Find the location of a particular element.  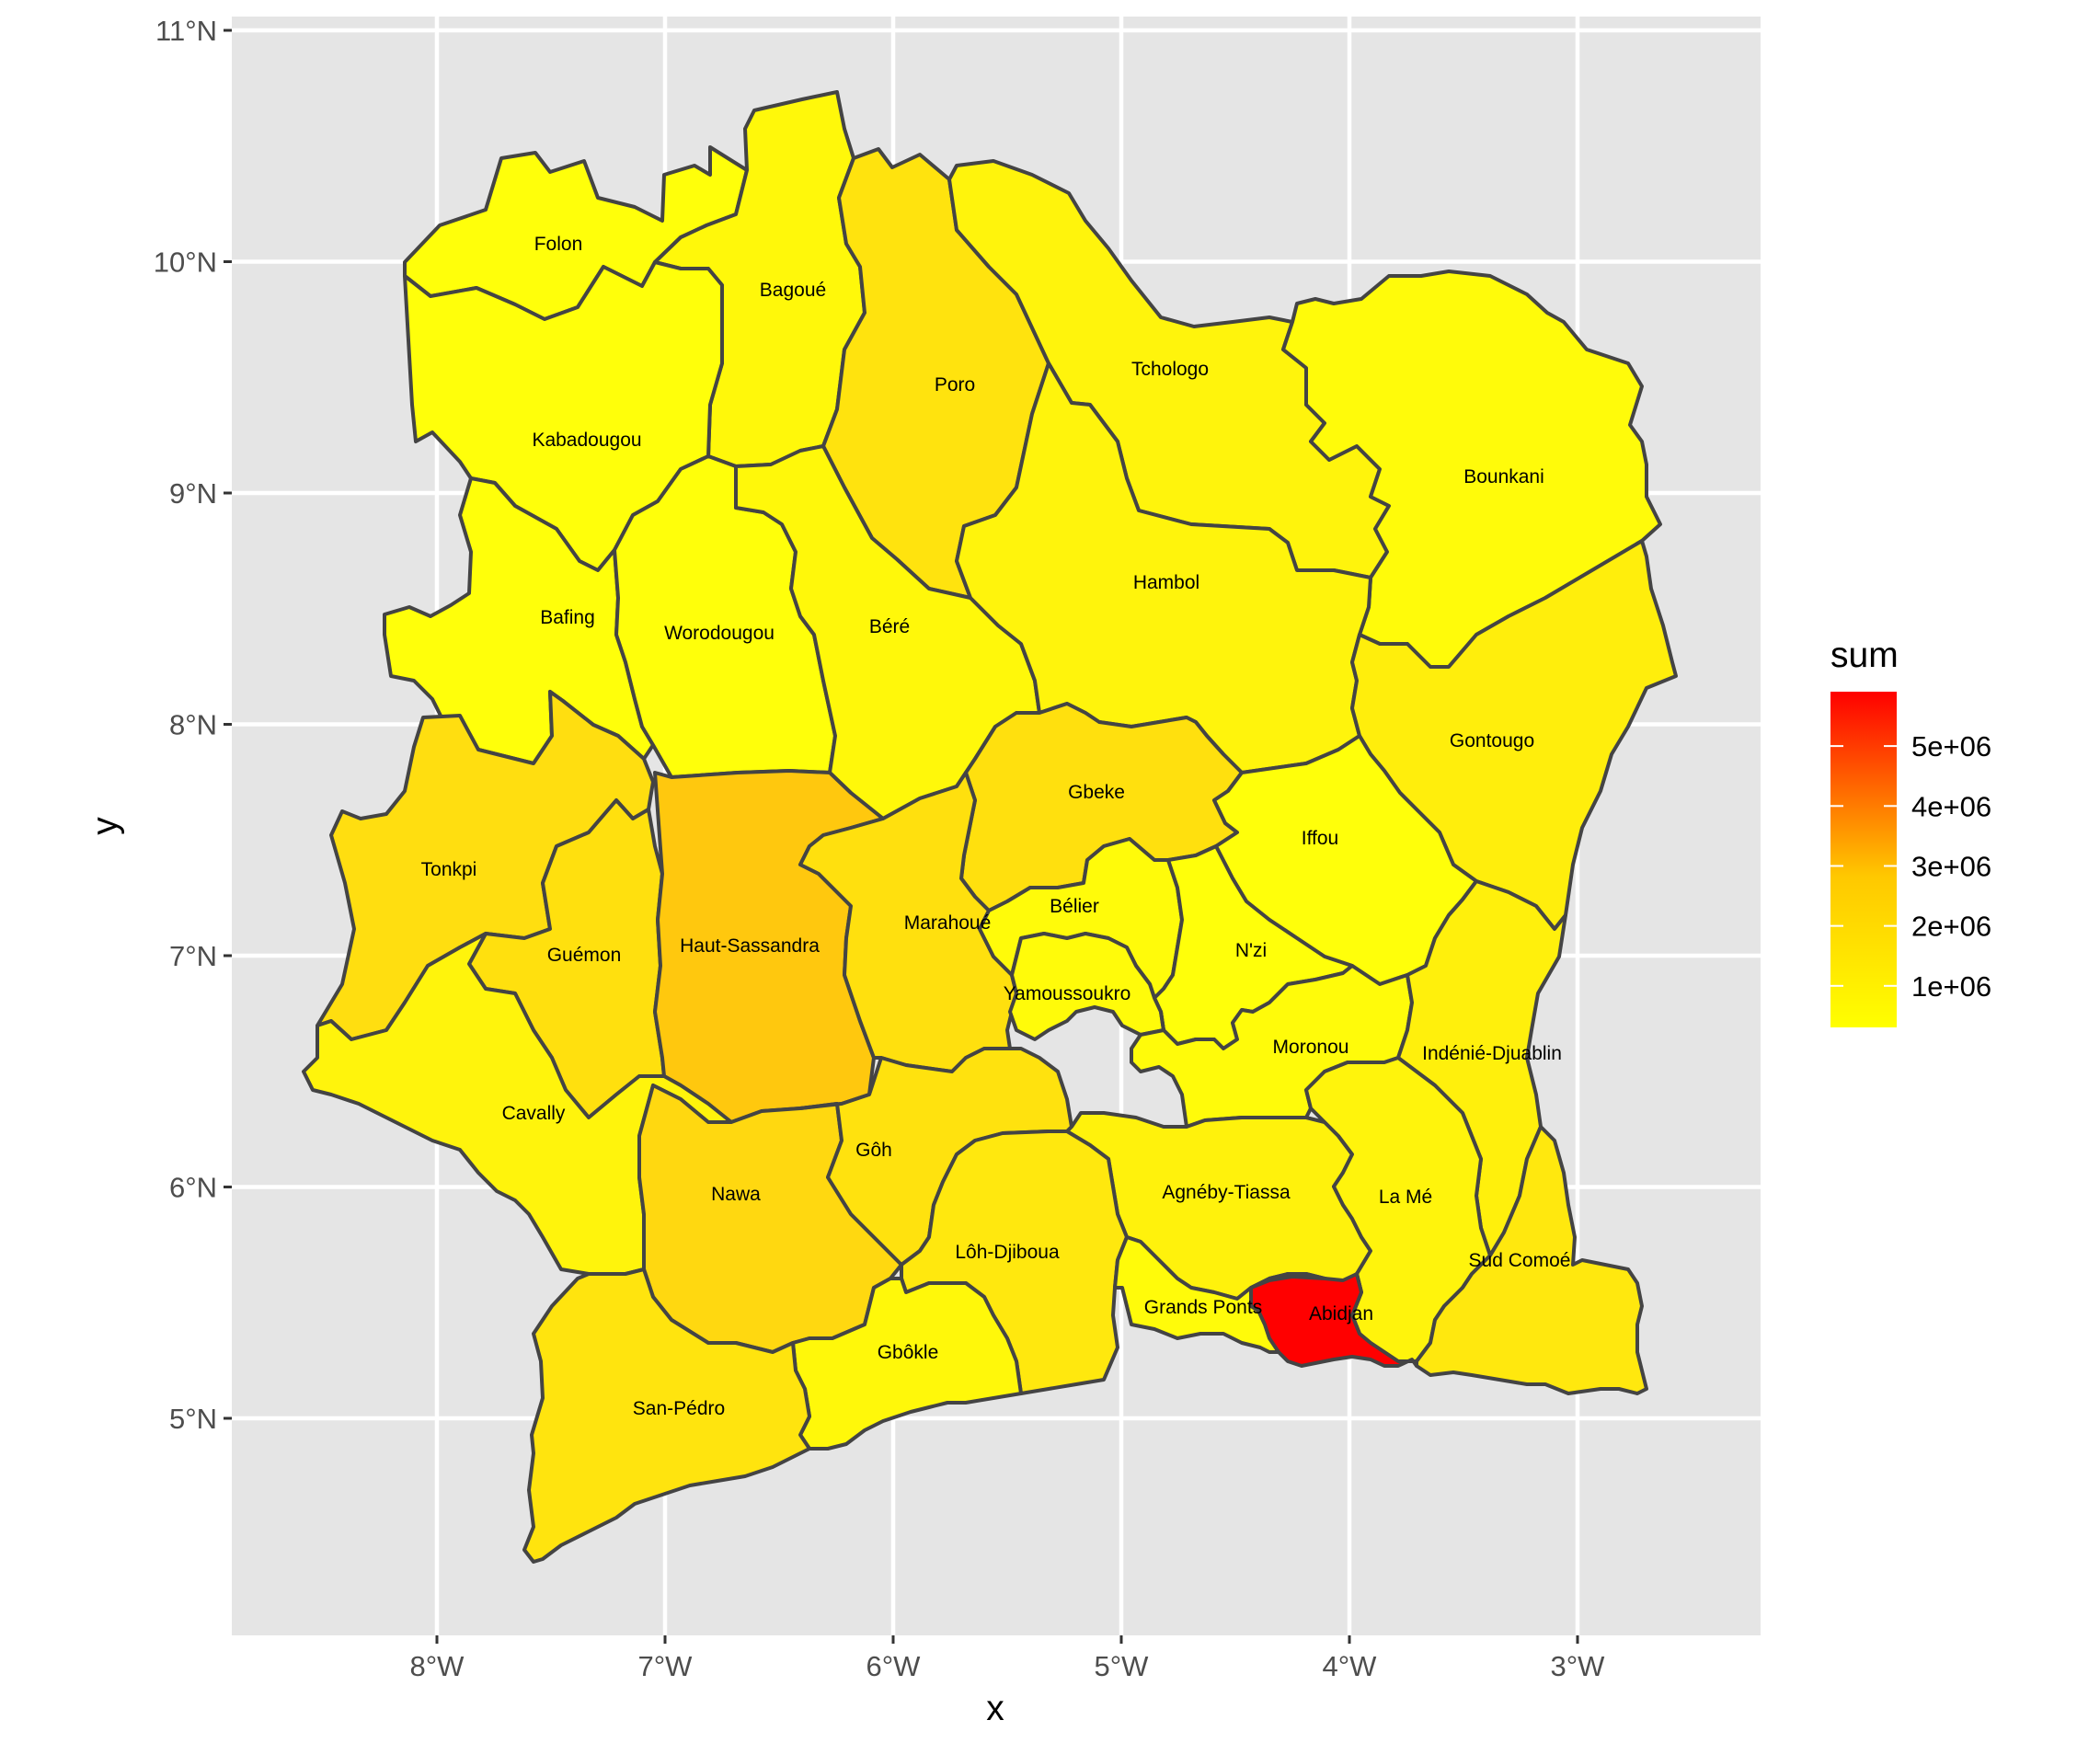

y-tick-label: 8°N is located at coordinates (193, 725).